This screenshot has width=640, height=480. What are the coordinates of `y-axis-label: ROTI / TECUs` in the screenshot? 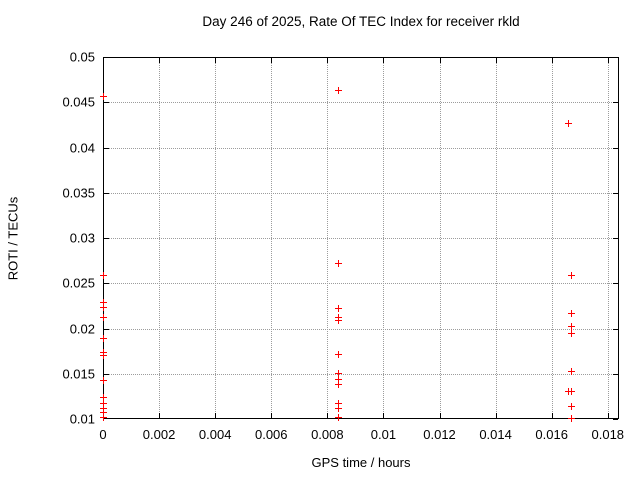 It's located at (13, 238).